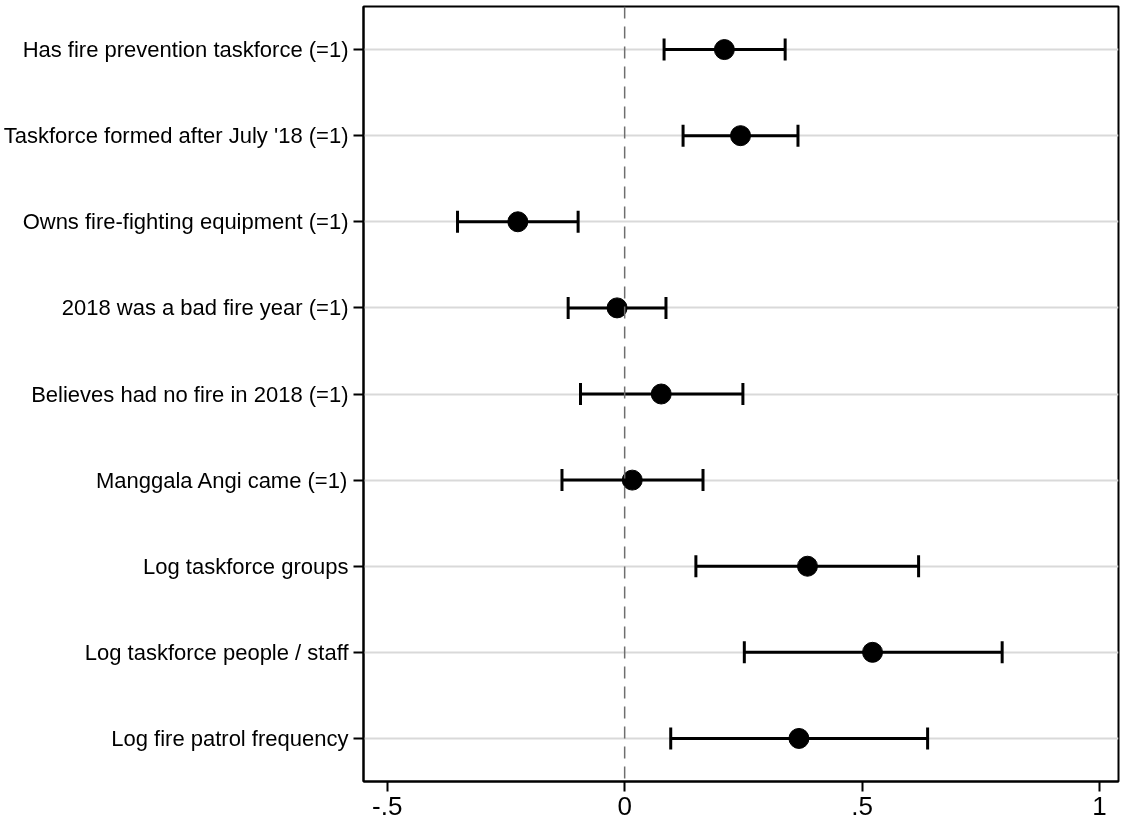 The image size is (1132, 831). Describe the element at coordinates (246, 566) in the screenshot. I see `y-tick-label: Log taskforce groups` at that location.